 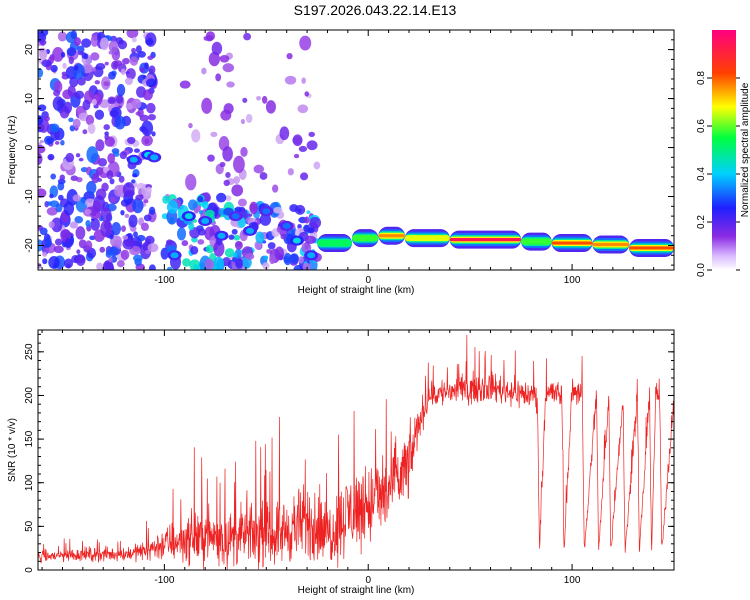 What do you see at coordinates (495, 241) in the screenshot?
I see `spectrogram-ridge` at bounding box center [495, 241].